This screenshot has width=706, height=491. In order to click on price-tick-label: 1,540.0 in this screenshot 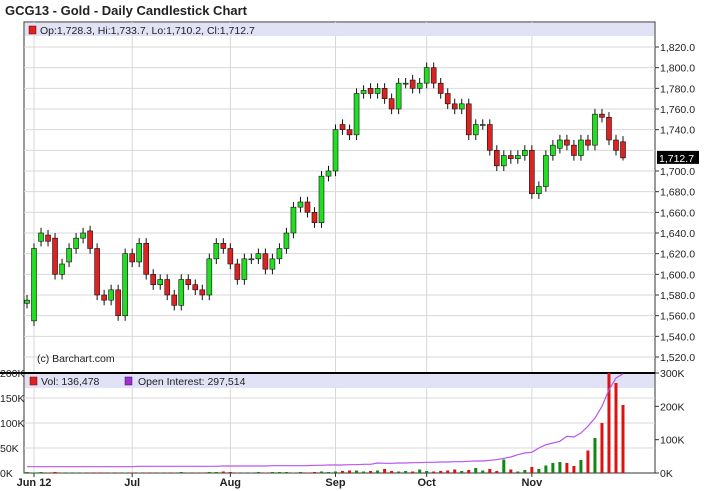, I will do `click(677, 337)`.